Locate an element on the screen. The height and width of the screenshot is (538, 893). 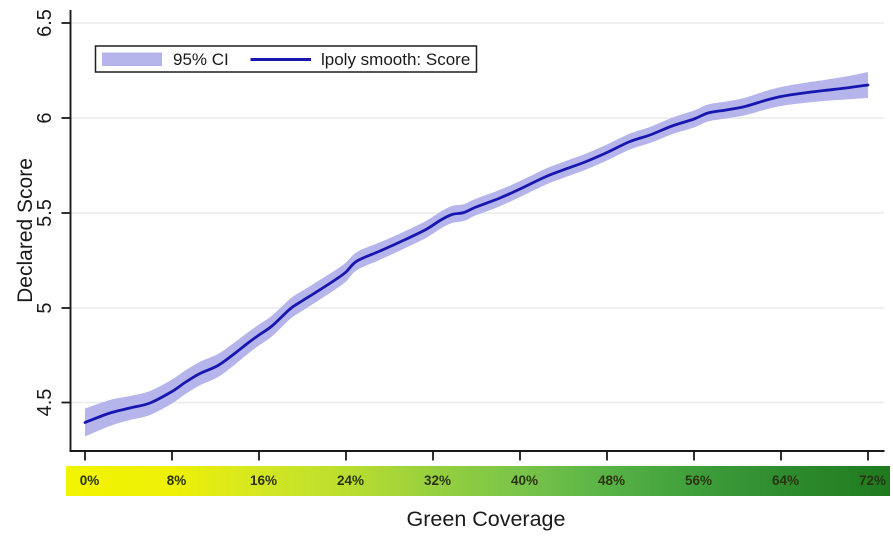
svg-text: 5.5 is located at coordinates (45, 213).